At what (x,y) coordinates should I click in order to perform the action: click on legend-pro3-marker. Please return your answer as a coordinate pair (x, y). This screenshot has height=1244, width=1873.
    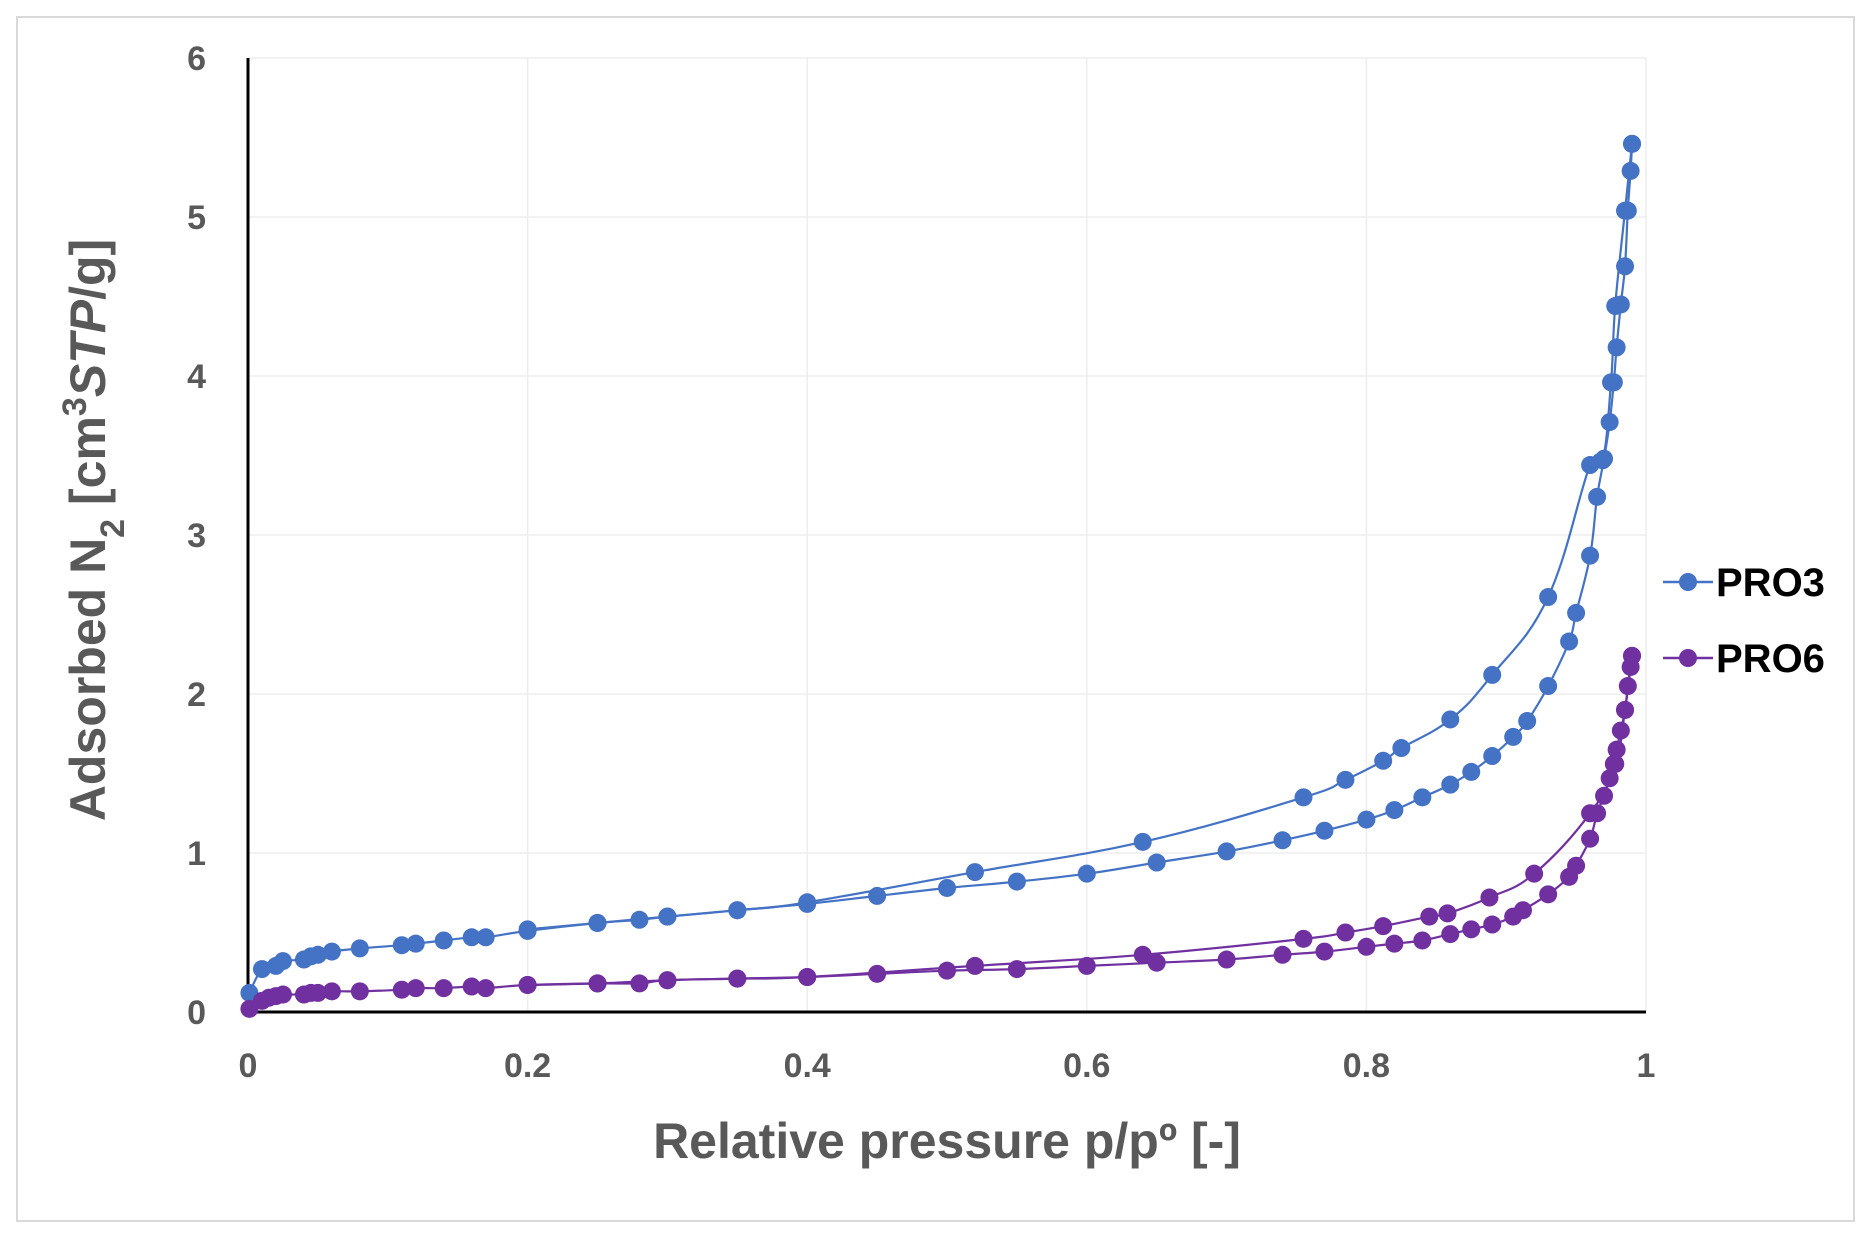
    Looking at the image, I should click on (1688, 582).